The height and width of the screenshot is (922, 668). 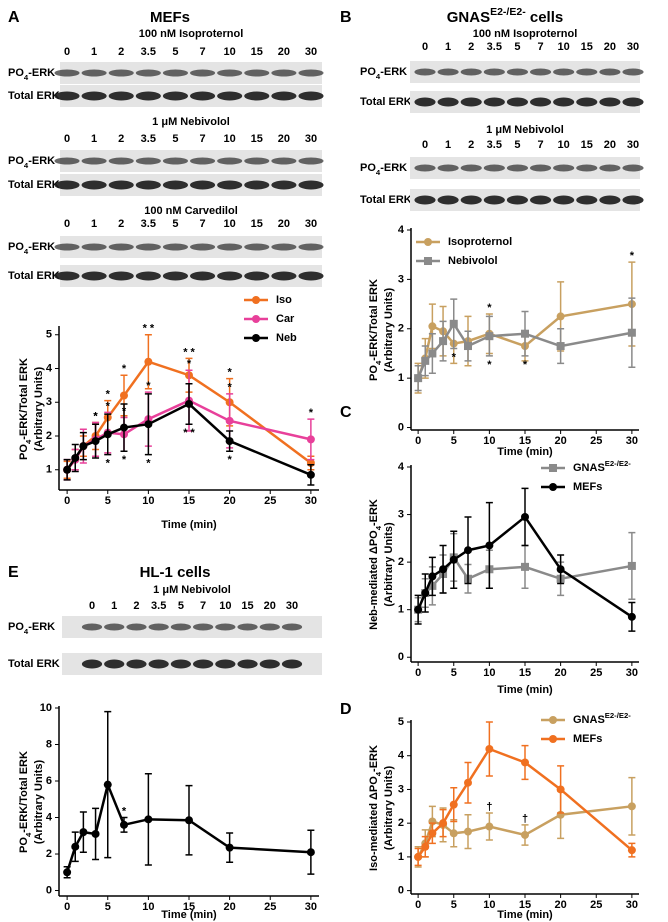 I want to click on y-tick-label: 1, so click(x=401, y=378).